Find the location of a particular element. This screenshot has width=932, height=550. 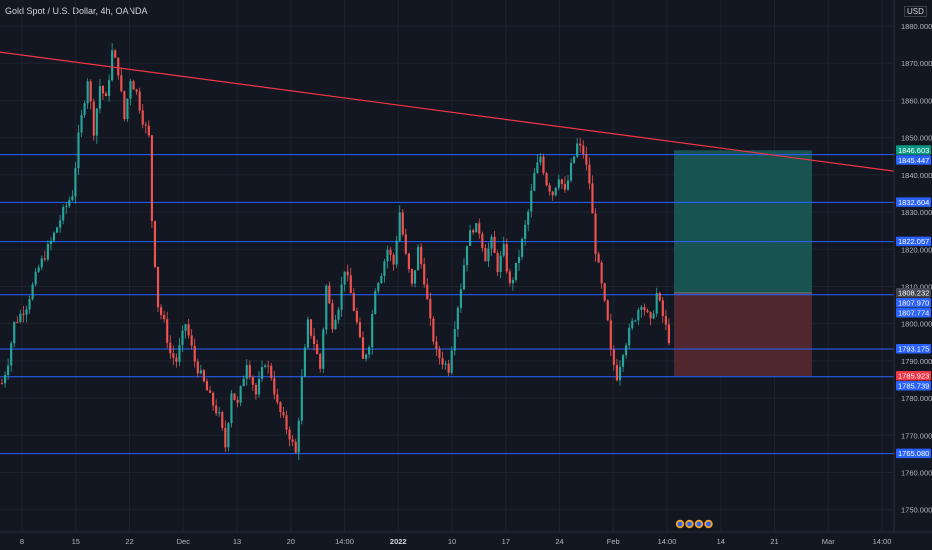

price-badge-label: 1822.057 is located at coordinates (913, 241).